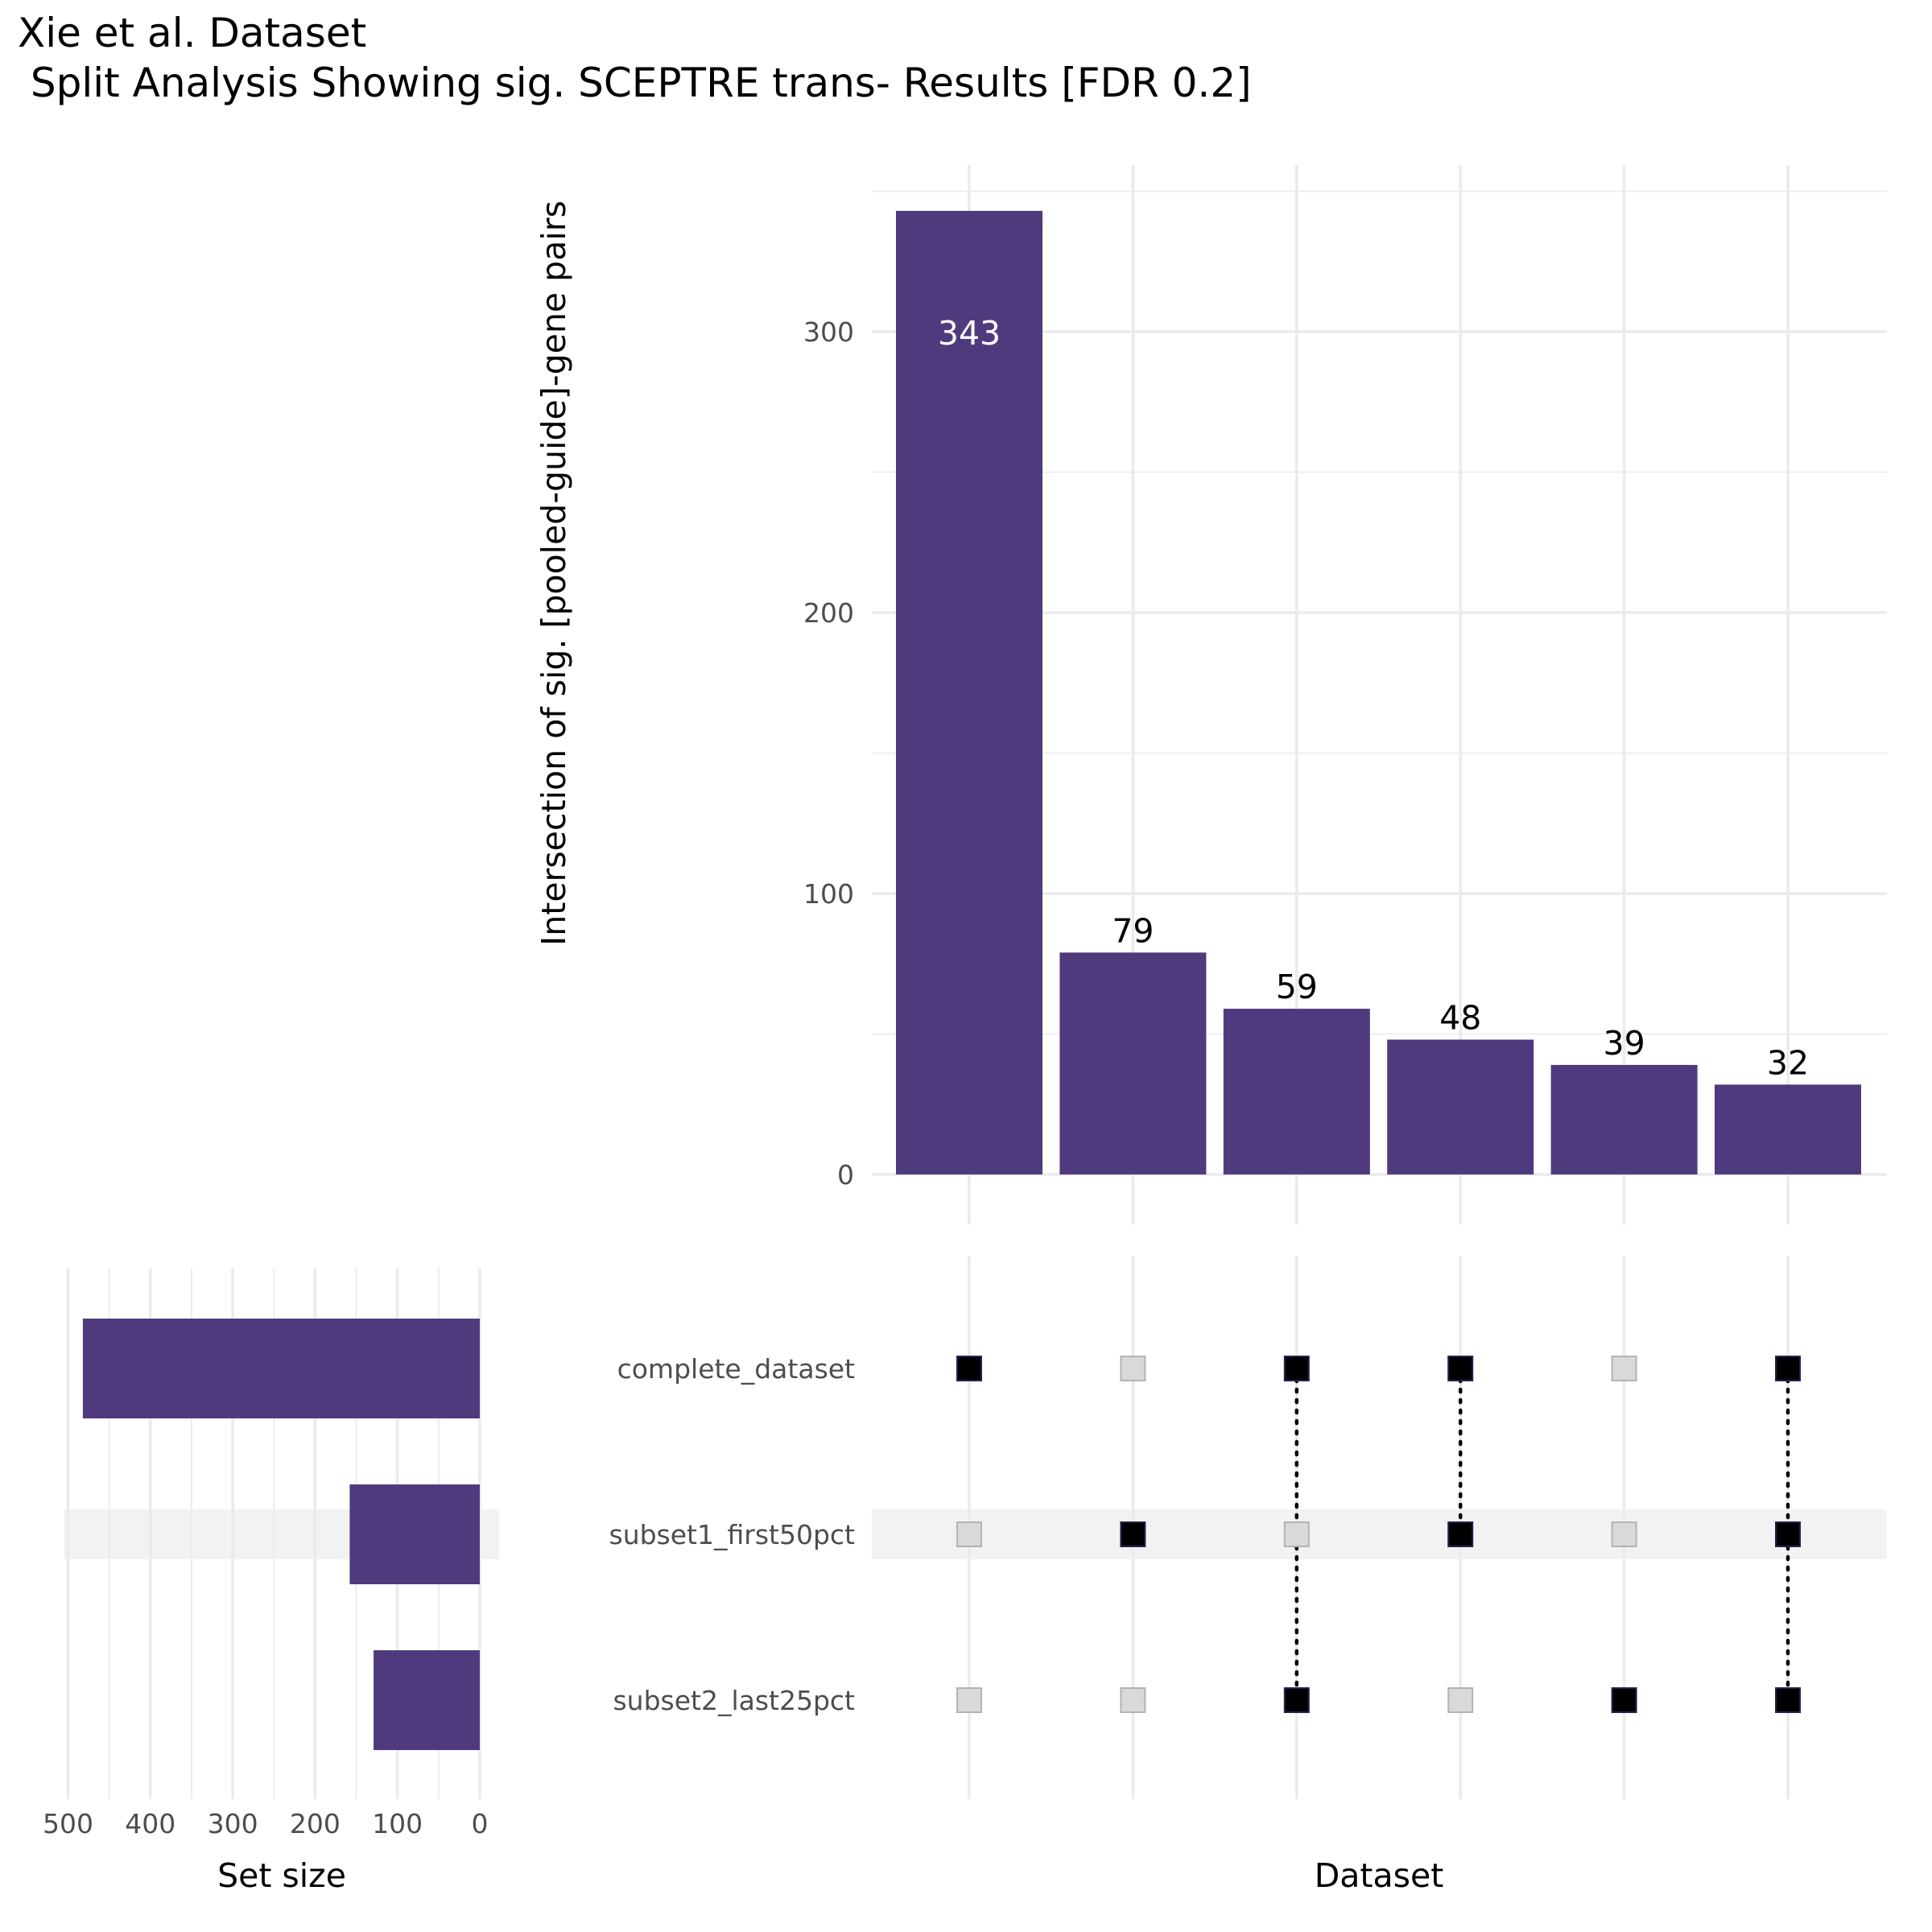 The width and height of the screenshot is (1932, 1932). I want to click on set-size-tick-label: 400, so click(150, 1823).